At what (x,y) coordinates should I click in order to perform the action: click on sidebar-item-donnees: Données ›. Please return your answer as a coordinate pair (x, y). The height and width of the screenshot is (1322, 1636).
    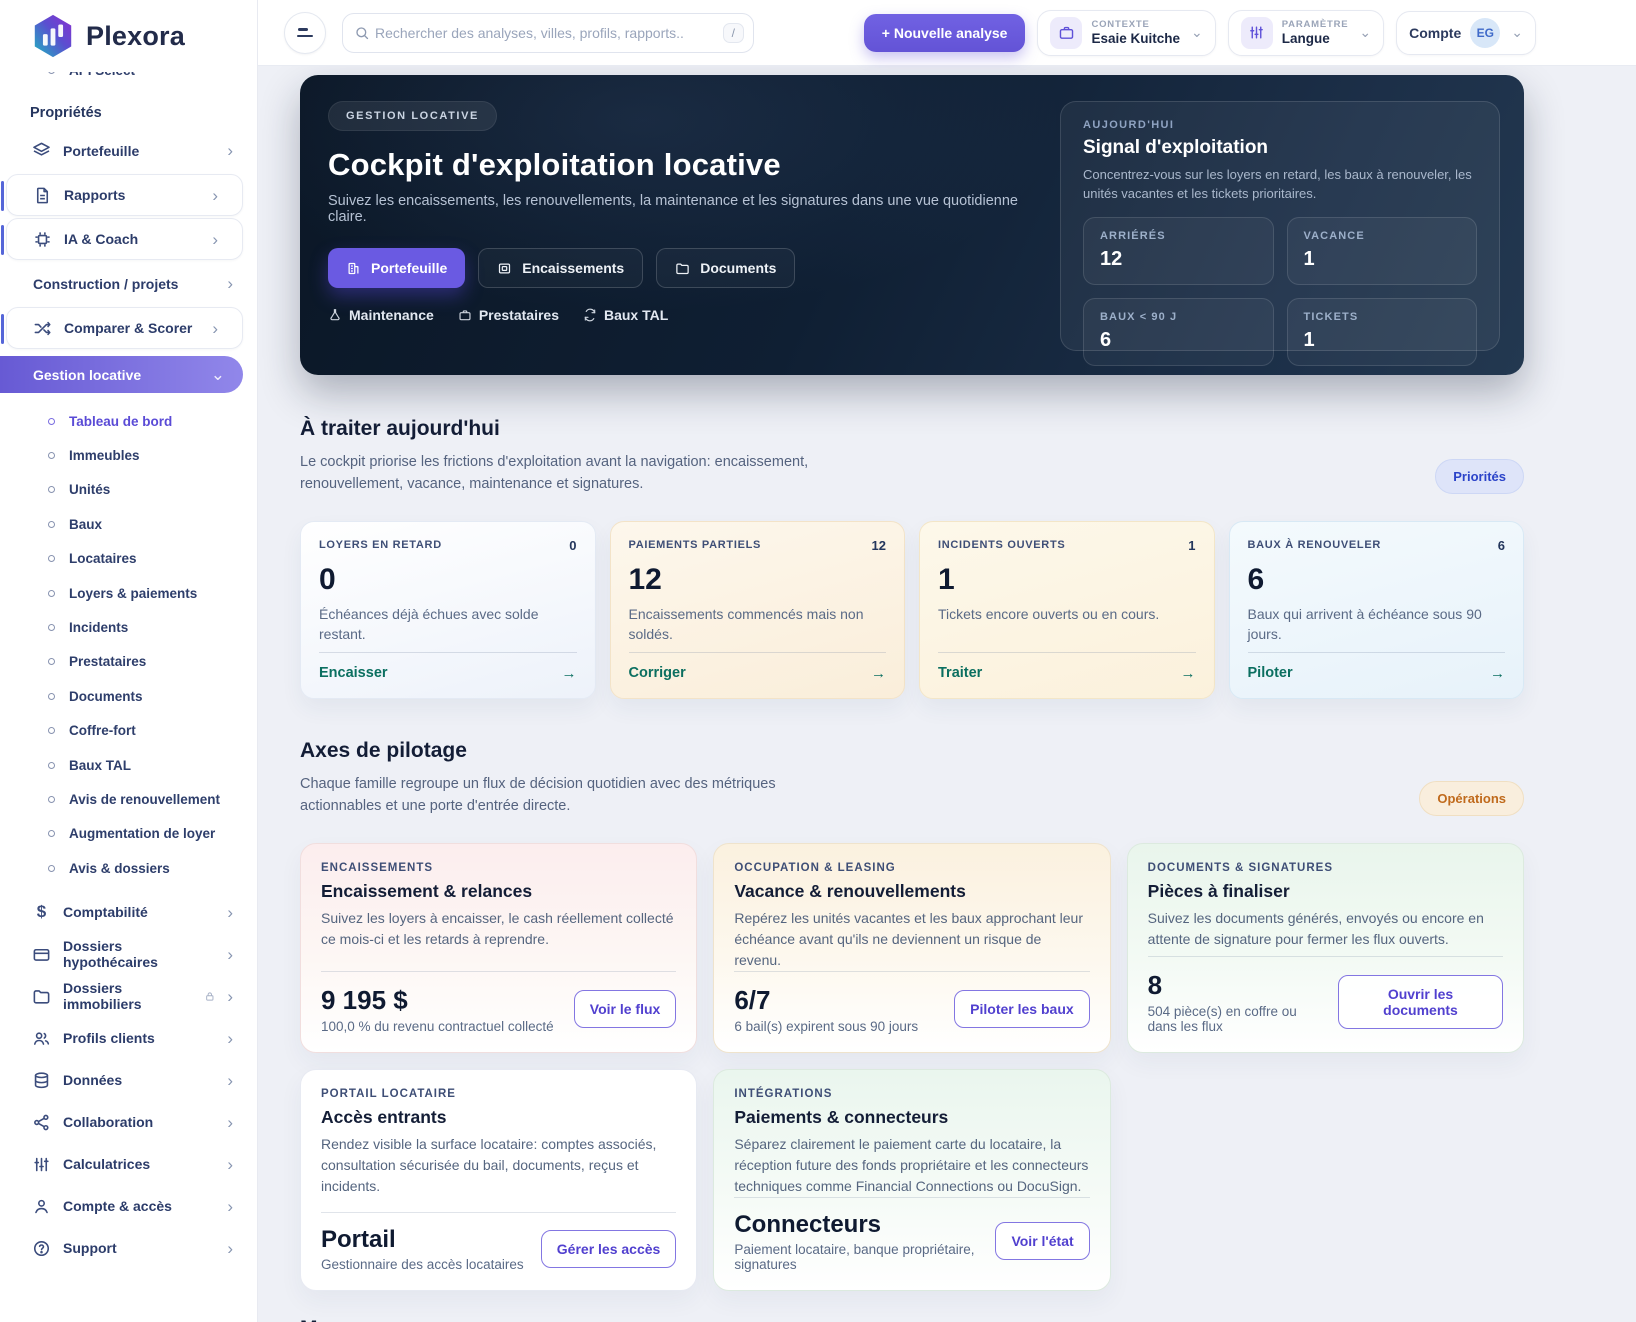
    Looking at the image, I should click on (128, 1080).